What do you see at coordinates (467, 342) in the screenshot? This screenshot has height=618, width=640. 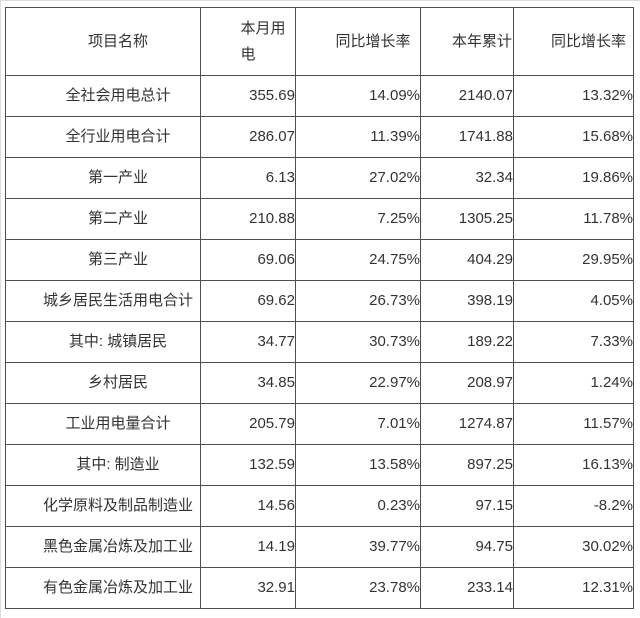 I see `value-cell-ytd_value: 189.22` at bounding box center [467, 342].